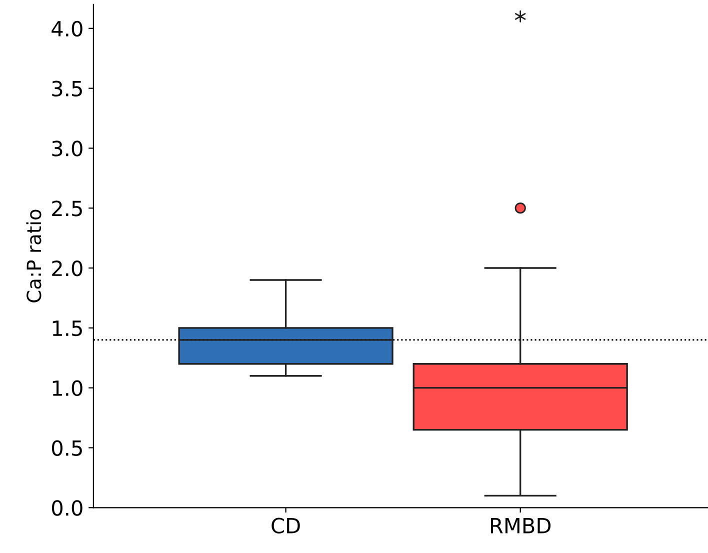  What do you see at coordinates (67, 508) in the screenshot?
I see `y-tick-label: 0.0` at bounding box center [67, 508].